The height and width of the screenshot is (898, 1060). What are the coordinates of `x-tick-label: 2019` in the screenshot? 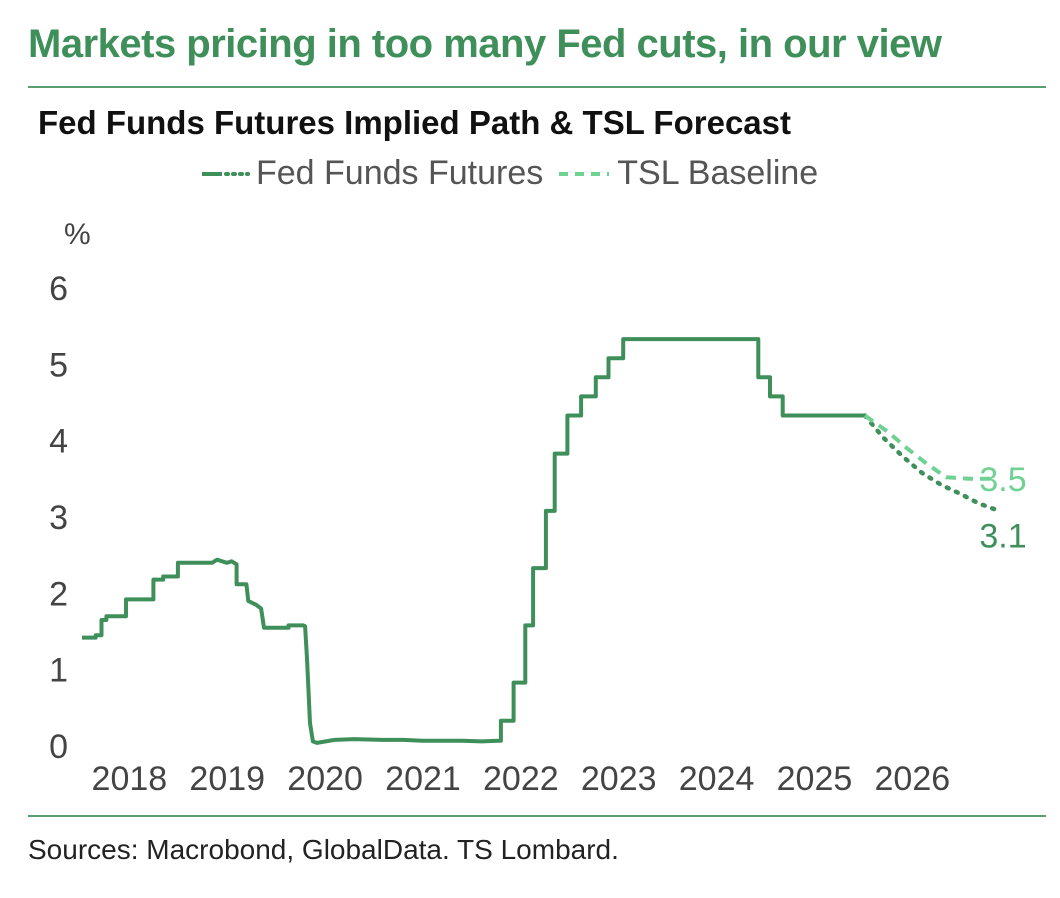 It's located at (227, 779).